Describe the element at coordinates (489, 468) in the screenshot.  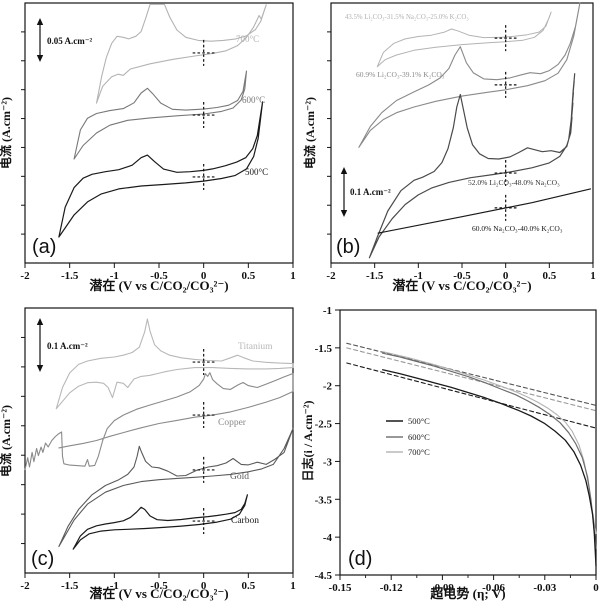
I see `curve-tafel-500C` at that location.